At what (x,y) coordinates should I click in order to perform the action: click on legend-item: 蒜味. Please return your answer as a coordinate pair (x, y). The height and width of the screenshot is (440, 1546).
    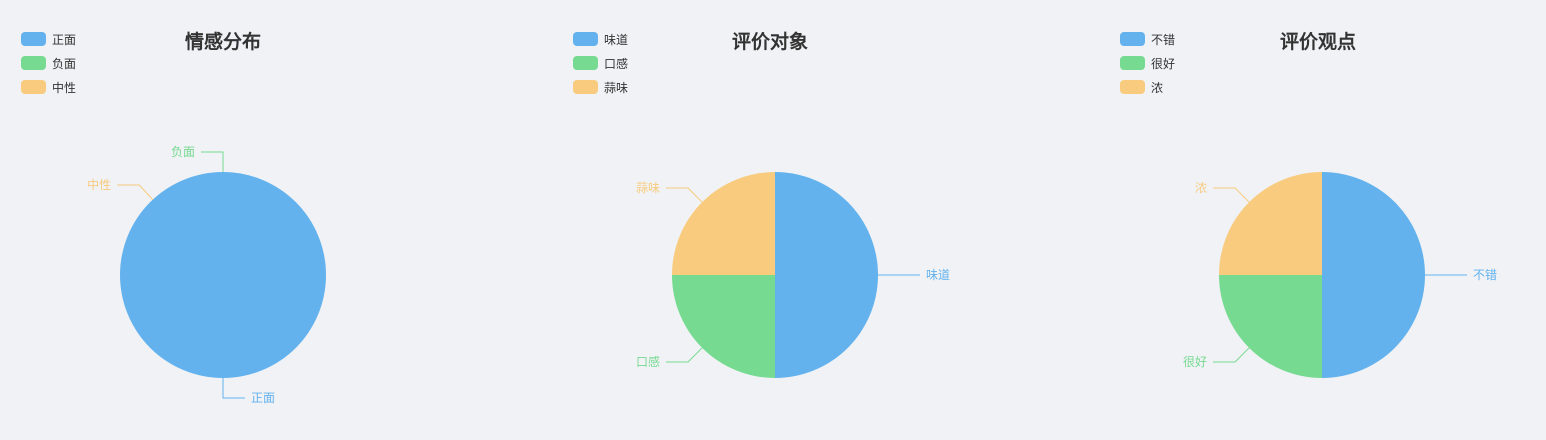
    Looking at the image, I should click on (600, 87).